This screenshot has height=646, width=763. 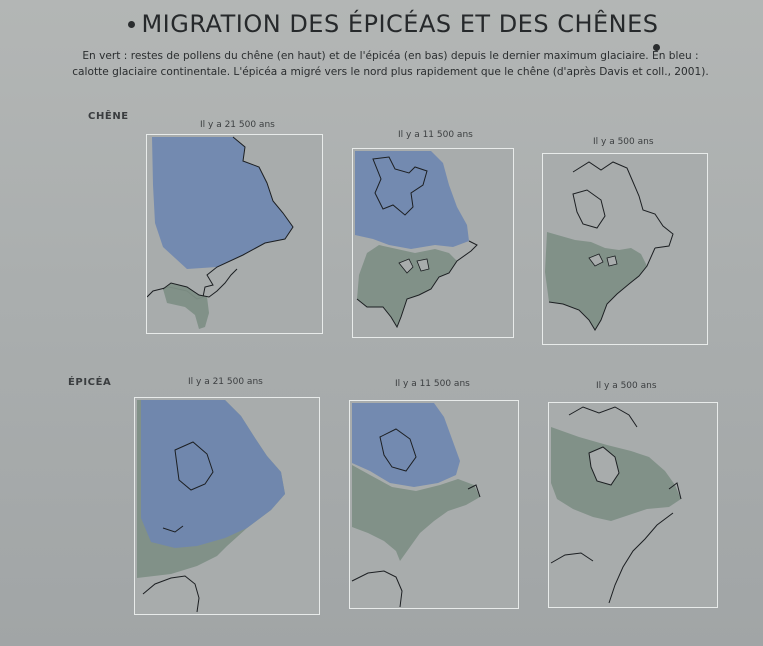 What do you see at coordinates (400, 24) in the screenshot?
I see `page-title: MIGRATION DES ÉPICÉAS ET DES CHÊNES` at bounding box center [400, 24].